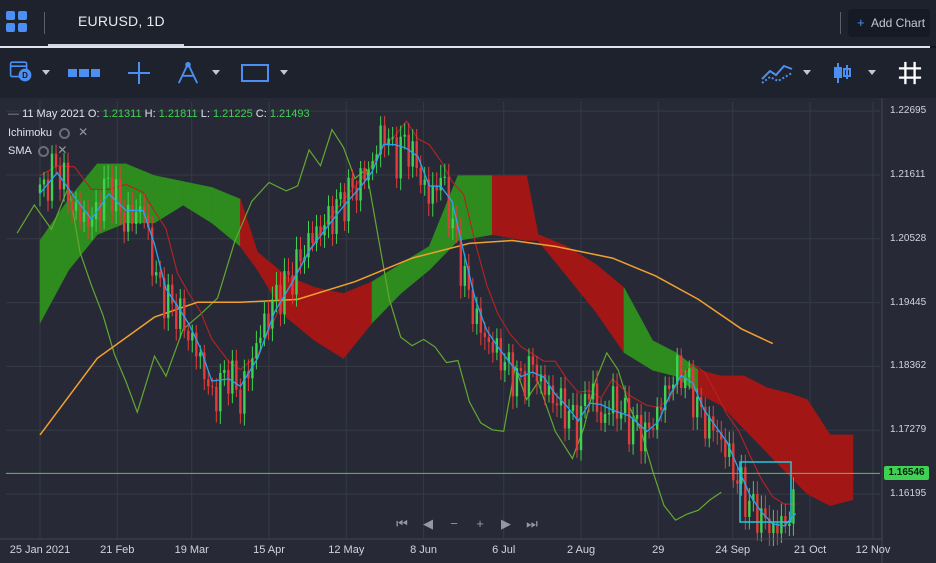  I want to click on tab-eurusd: EURUSD, 1D, so click(116, 23).